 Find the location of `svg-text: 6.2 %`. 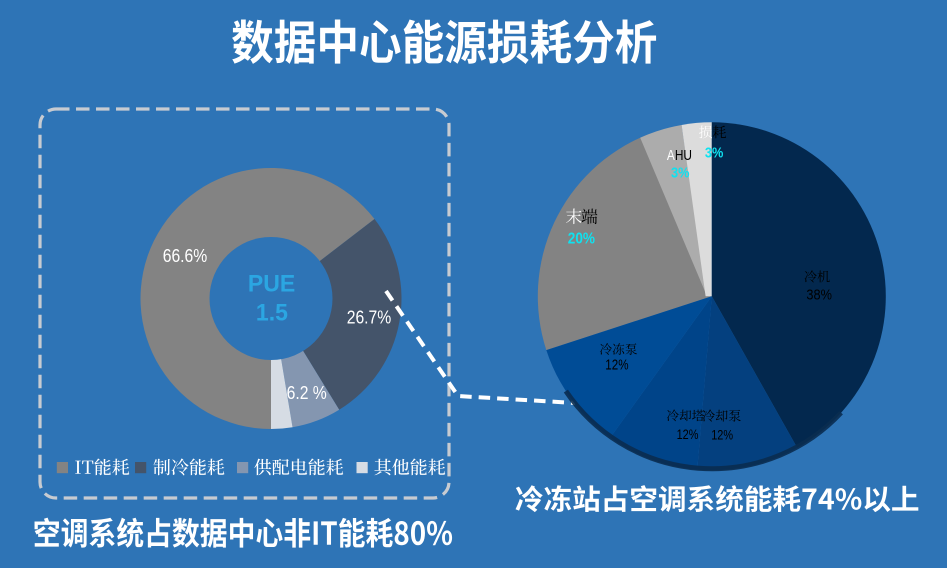

svg-text: 6.2 % is located at coordinates (307, 393).